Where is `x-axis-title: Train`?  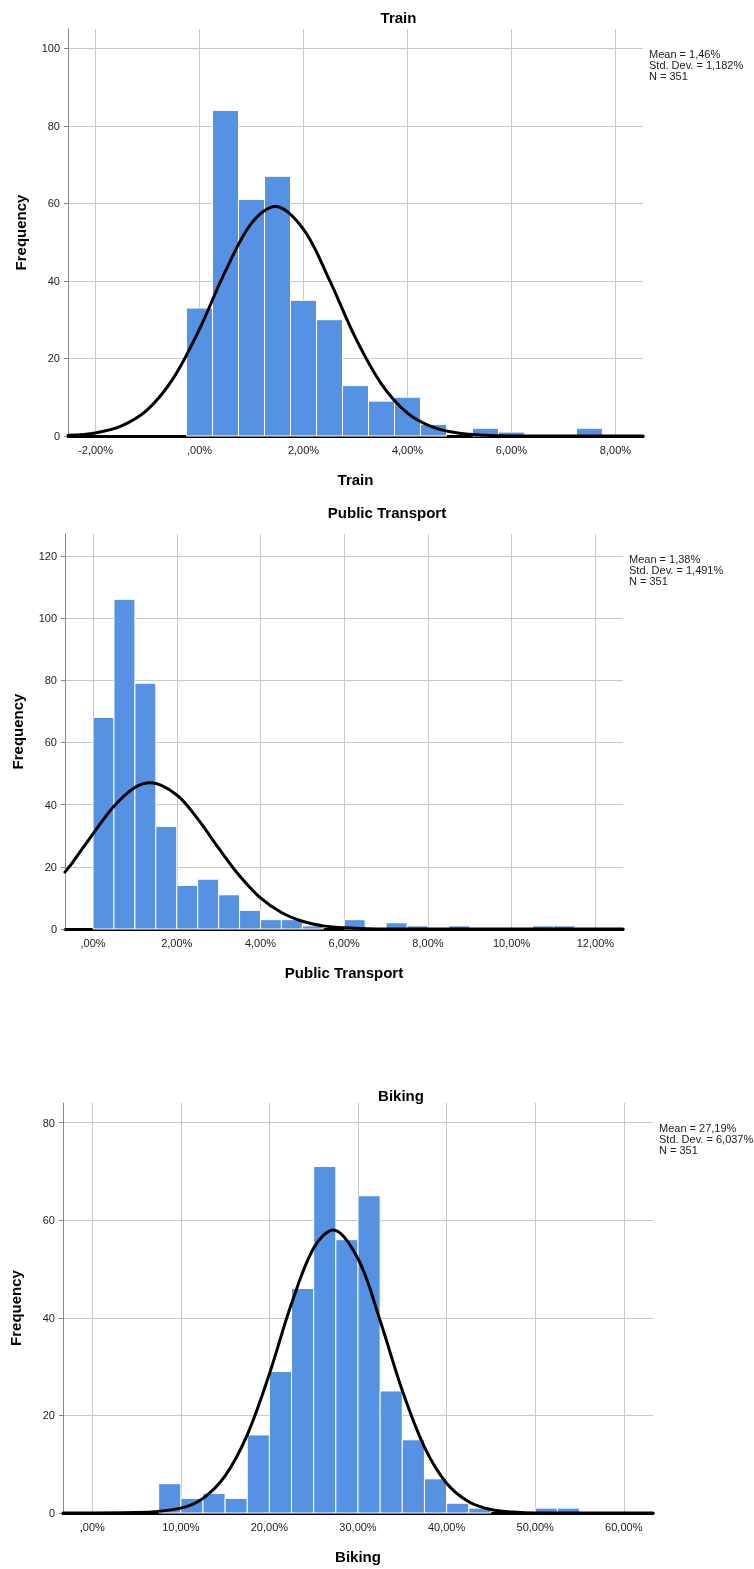 x-axis-title: Train is located at coordinates (355, 479).